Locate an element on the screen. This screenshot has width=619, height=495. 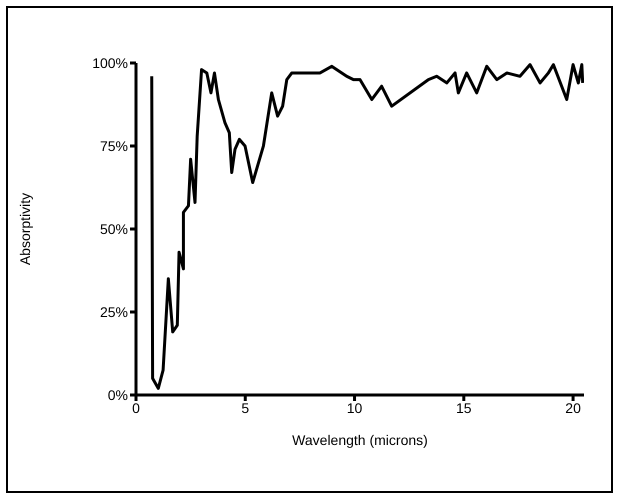
y-axis-title: Absorptivity is located at coordinates (24, 229).